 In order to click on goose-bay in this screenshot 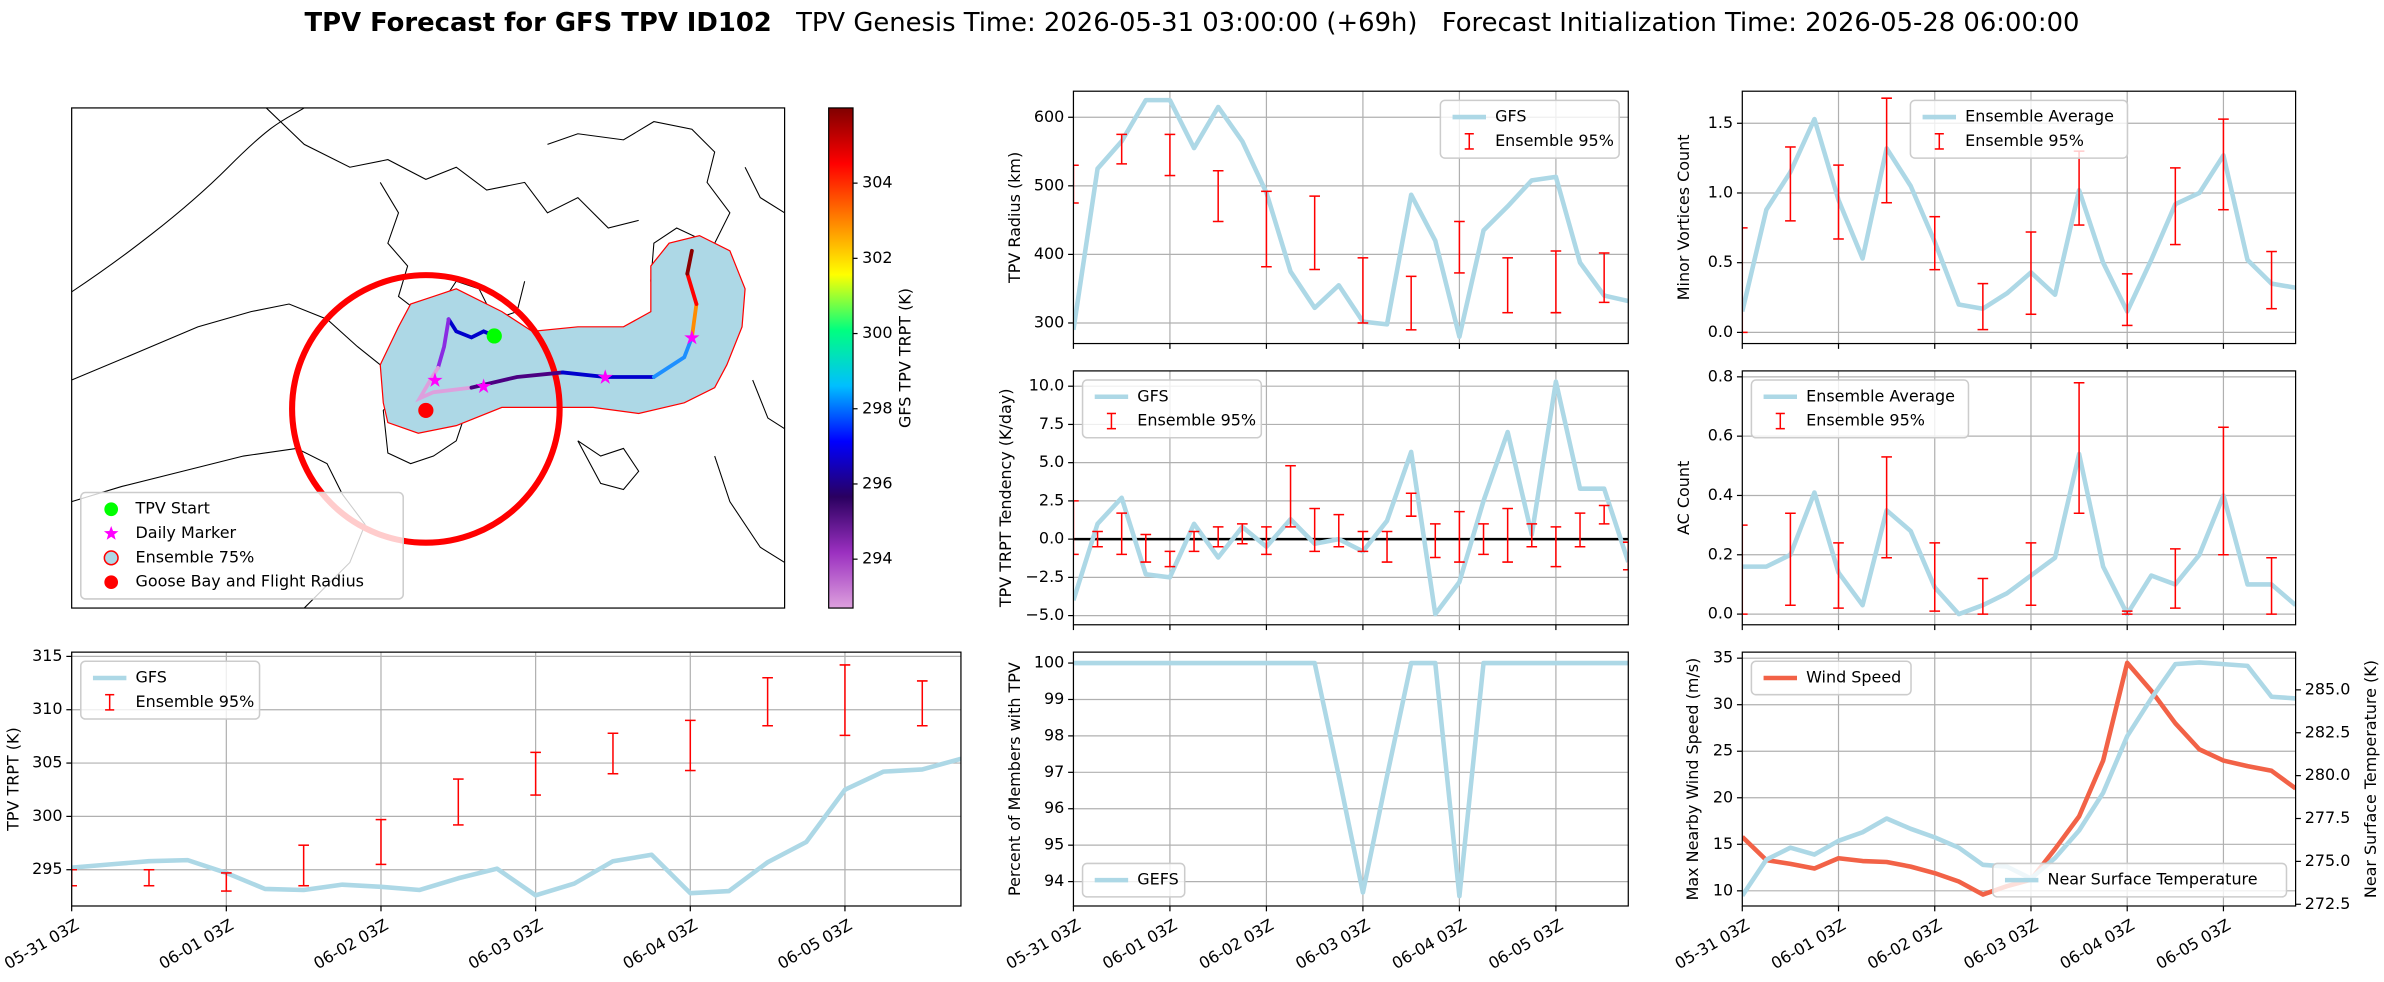, I will do `click(426, 410)`.